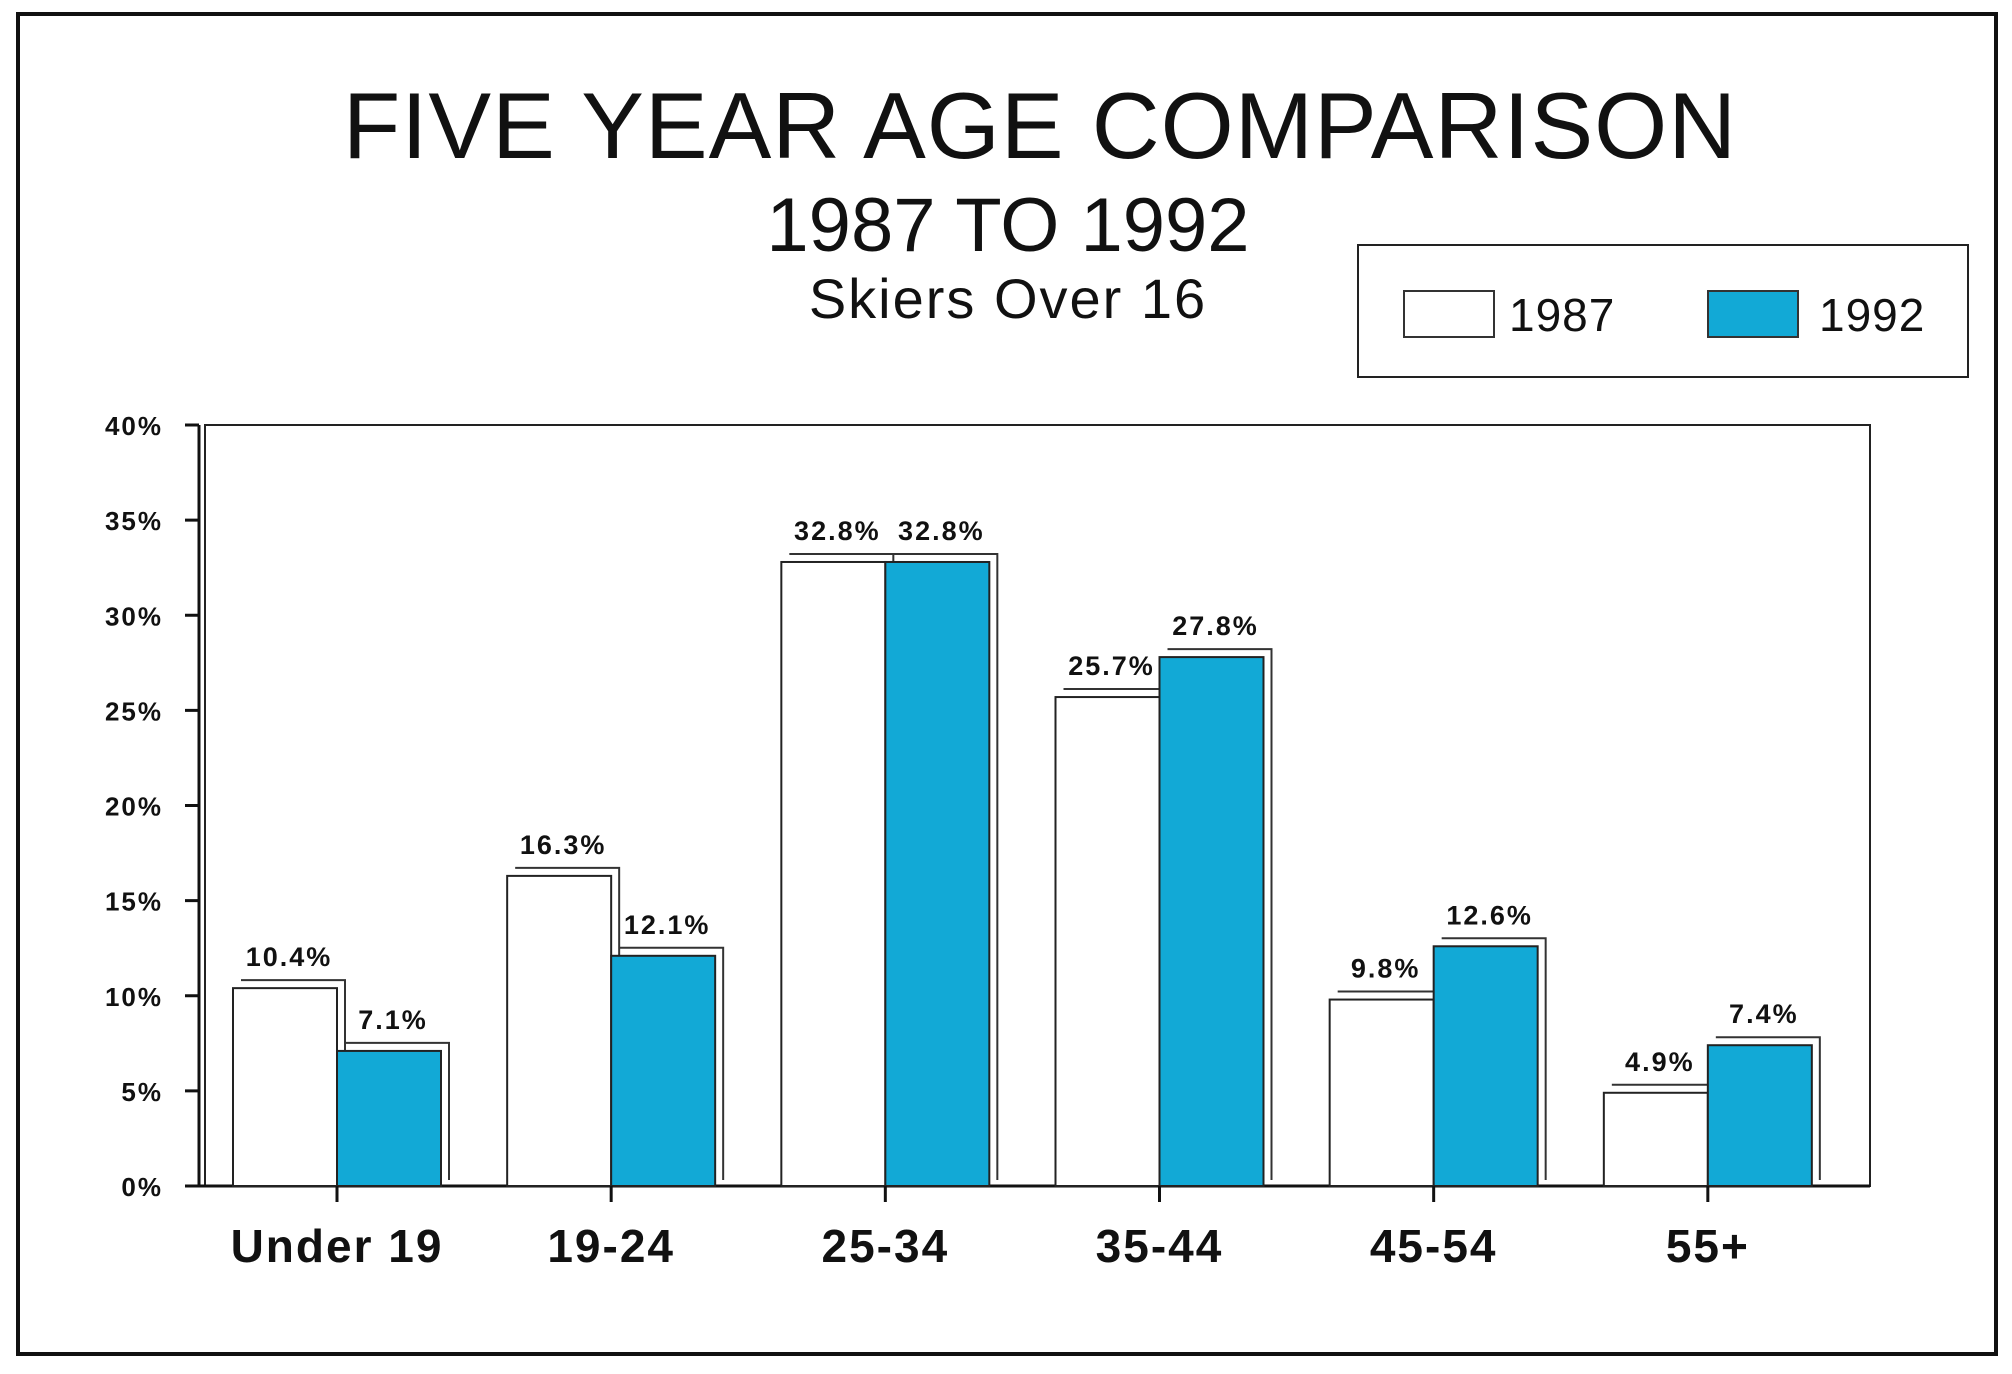 The height and width of the screenshot is (1374, 2012). I want to click on x-tick-label: 25-34, so click(886, 1246).